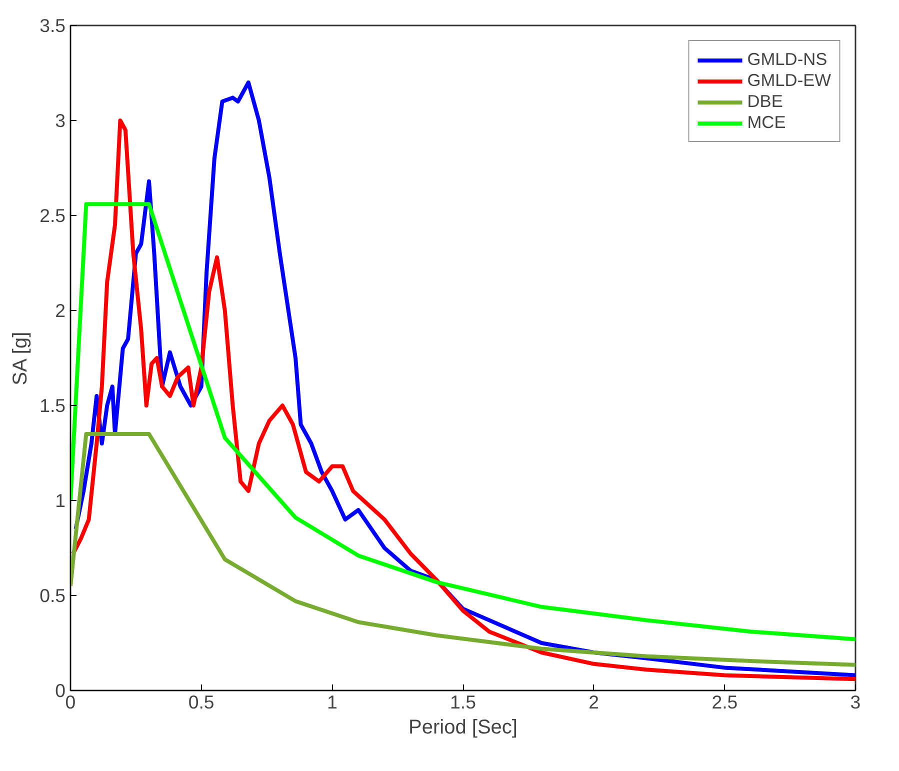  Describe the element at coordinates (60, 500) in the screenshot. I see `y-tick-label: 1` at that location.